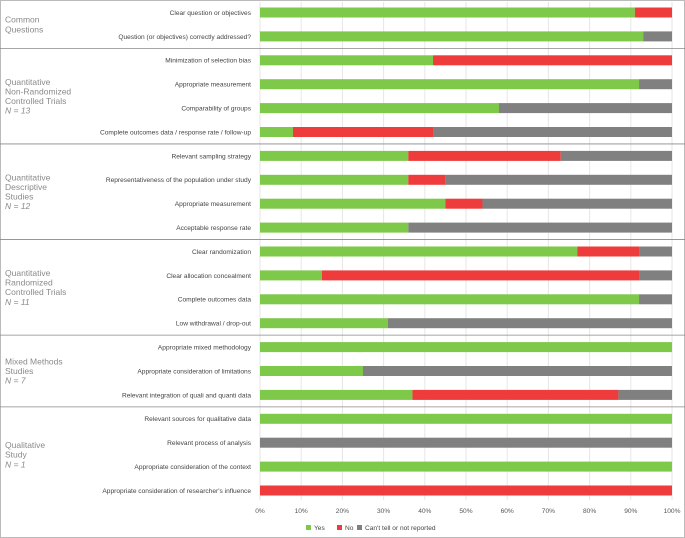  I want to click on group-n: N = 13, so click(18, 111).